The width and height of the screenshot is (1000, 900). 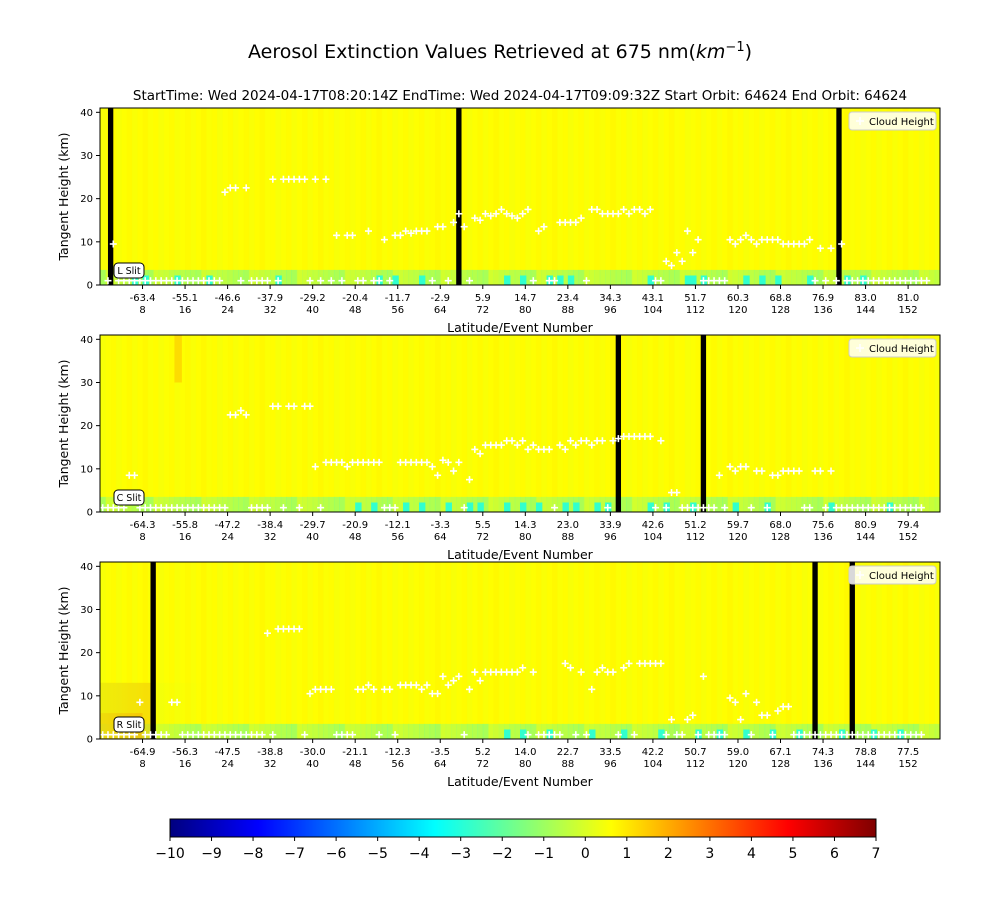 I want to click on x-tick-latitude: 59.7, so click(x=738, y=525).